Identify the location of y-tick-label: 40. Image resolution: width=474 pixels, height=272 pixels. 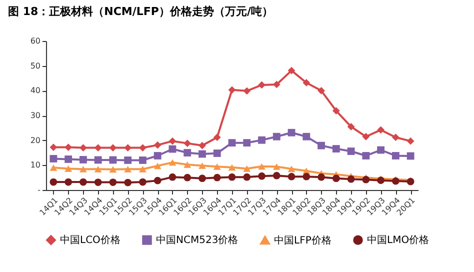
(35, 91).